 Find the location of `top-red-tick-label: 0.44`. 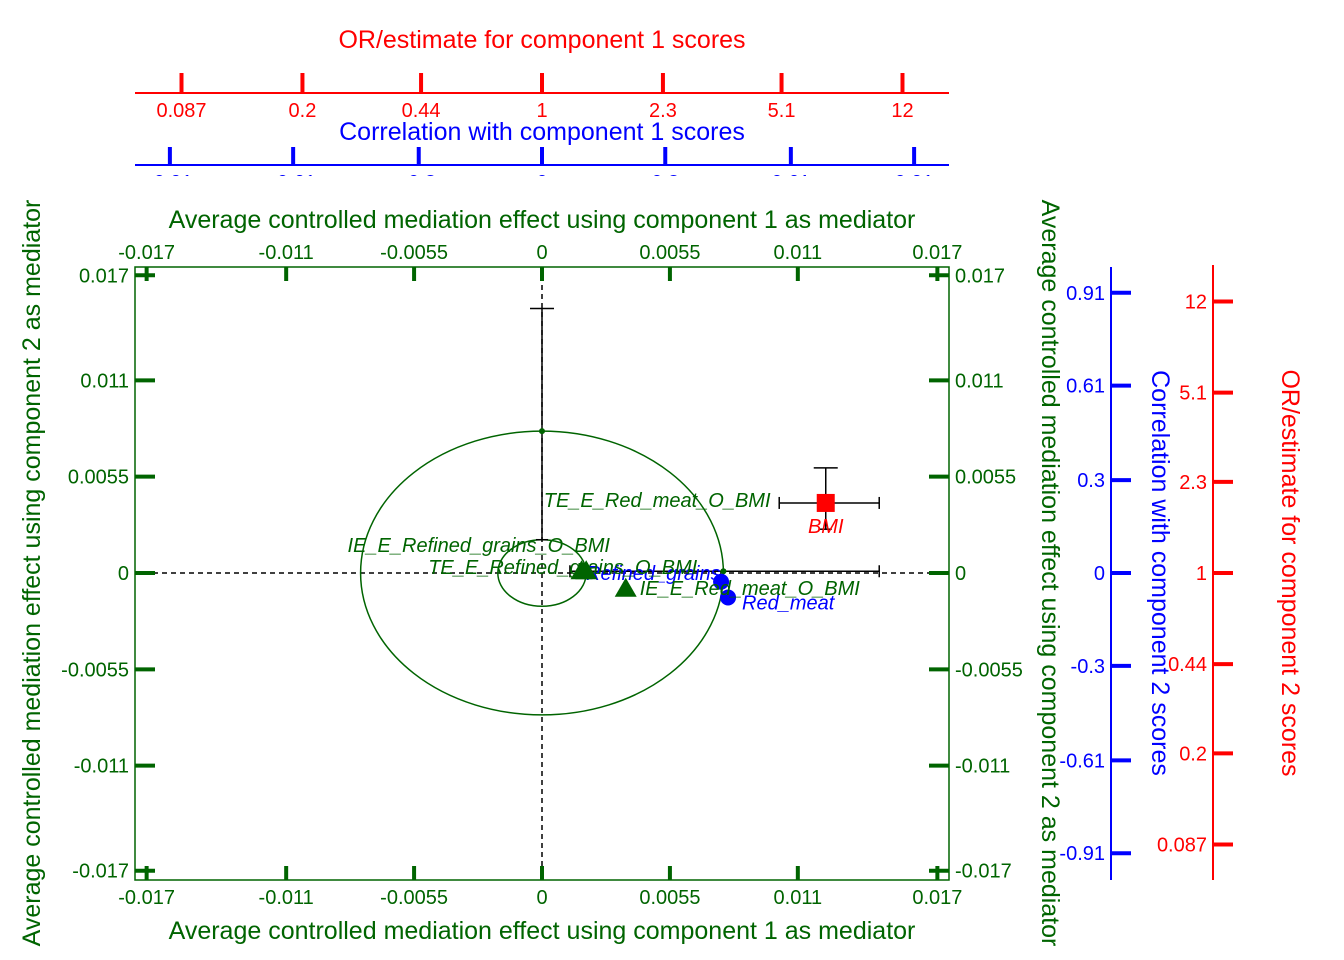

top-red-tick-label: 0.44 is located at coordinates (421, 111).